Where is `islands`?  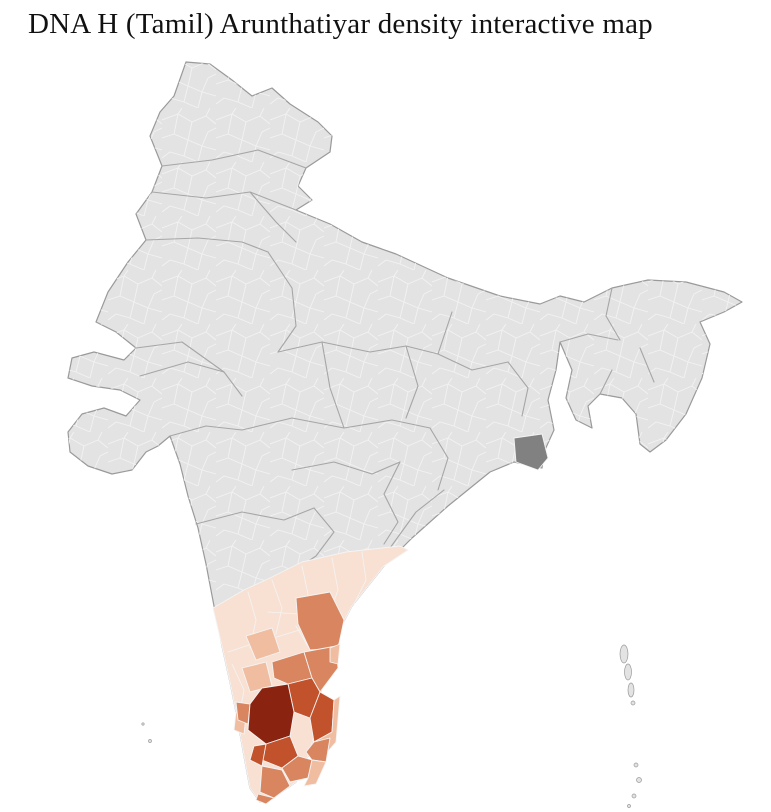 islands is located at coordinates (391, 726).